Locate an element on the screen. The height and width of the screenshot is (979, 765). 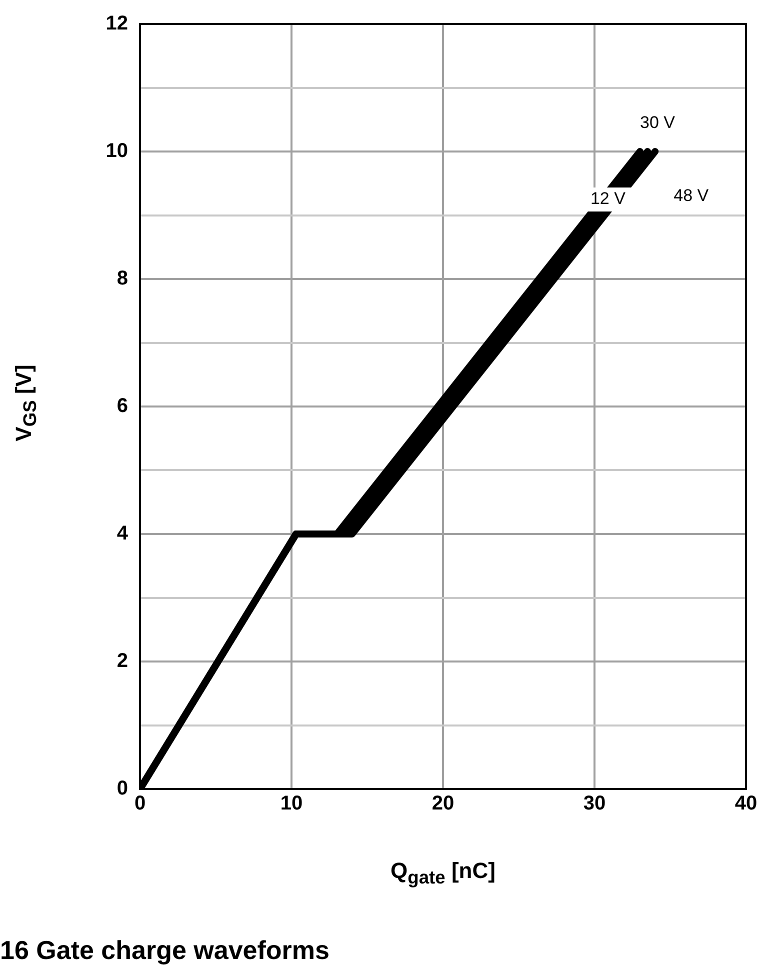
y-tick-label: 4 is located at coordinates (122, 533).